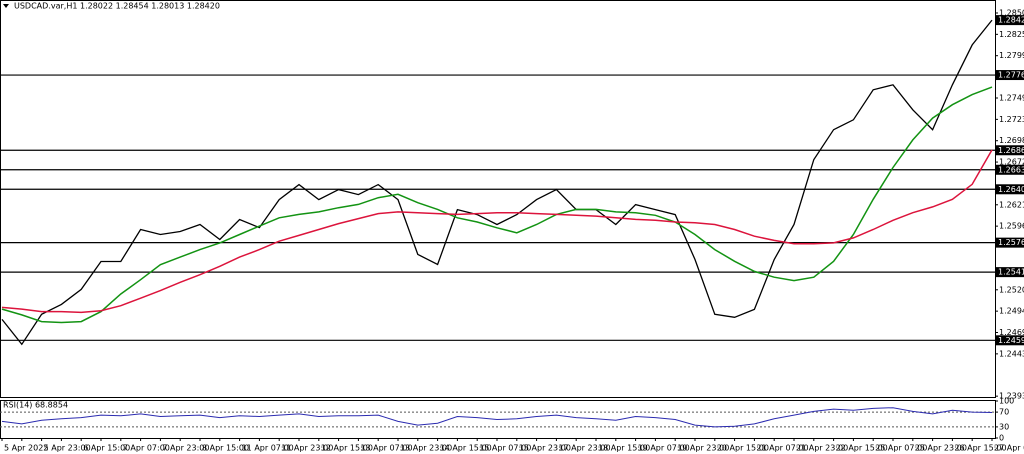 The width and height of the screenshot is (1024, 454). Describe the element at coordinates (1009, 448) in the screenshot. I see `x-tick-label: 27 Apr 07:00` at that location.